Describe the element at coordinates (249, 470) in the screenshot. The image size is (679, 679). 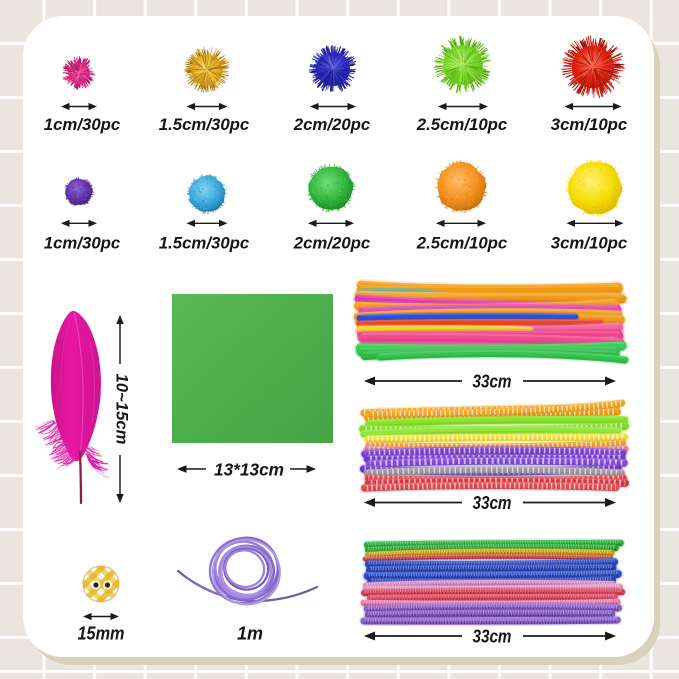
I see `svg-text: 13*13cm` at that location.